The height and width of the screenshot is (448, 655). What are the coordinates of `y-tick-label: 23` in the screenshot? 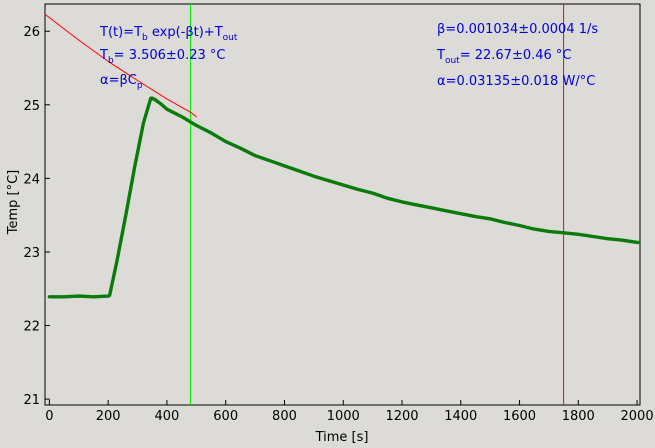 It's located at (31, 253).